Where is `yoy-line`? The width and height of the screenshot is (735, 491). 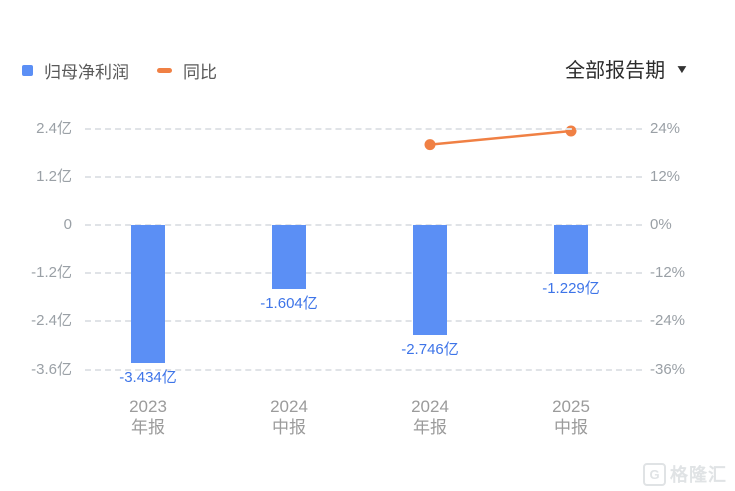 yoy-line is located at coordinates (500, 137).